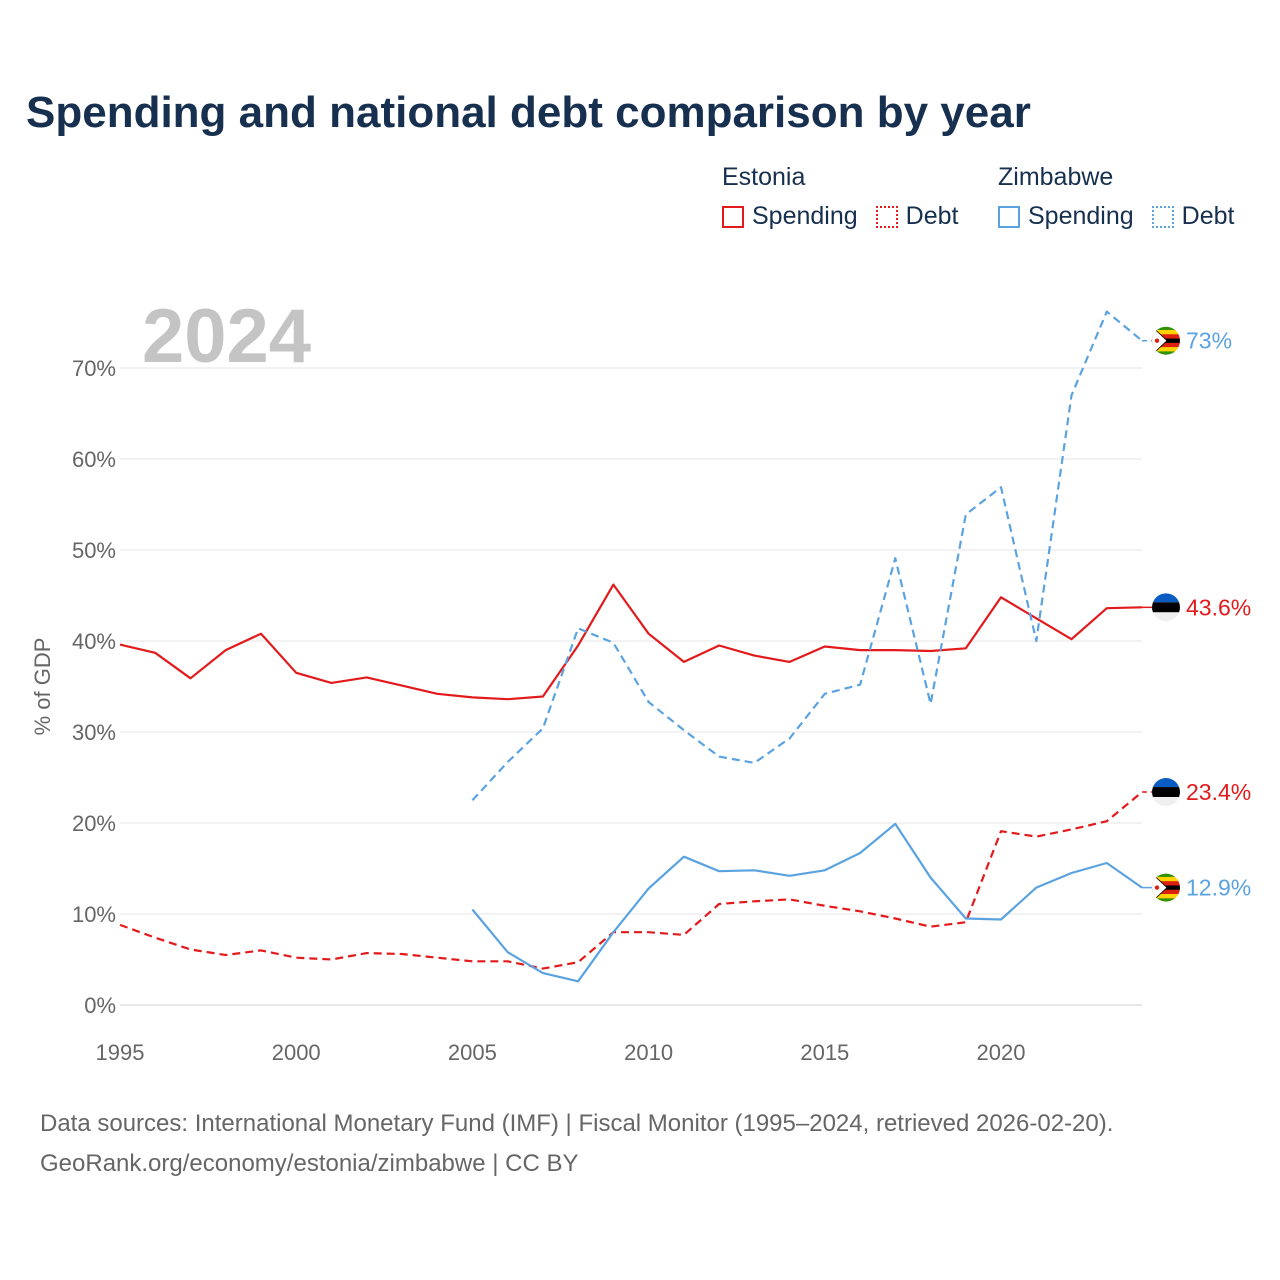  I want to click on y-tick-label: 20%, so click(94, 823).